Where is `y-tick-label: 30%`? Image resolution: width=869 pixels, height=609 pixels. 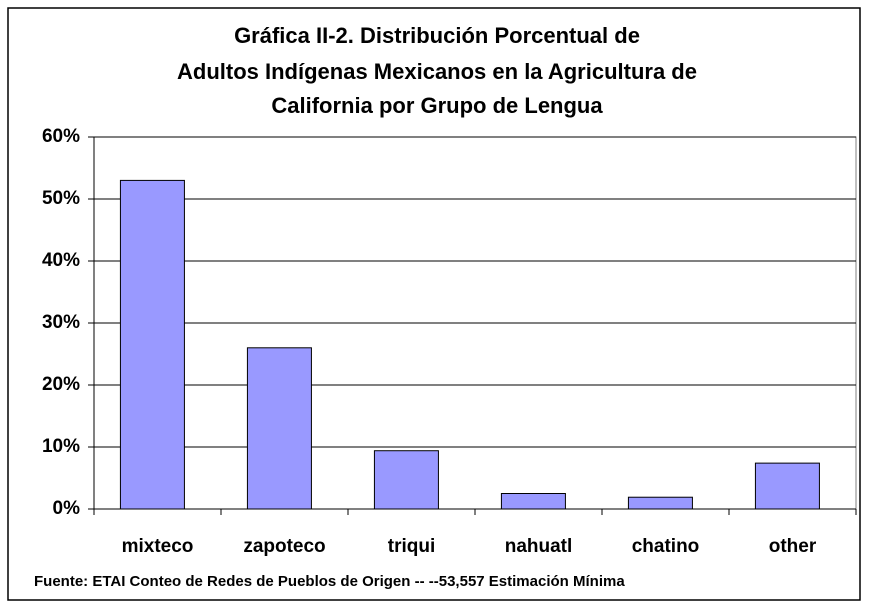 y-tick-label: 30% is located at coordinates (61, 322).